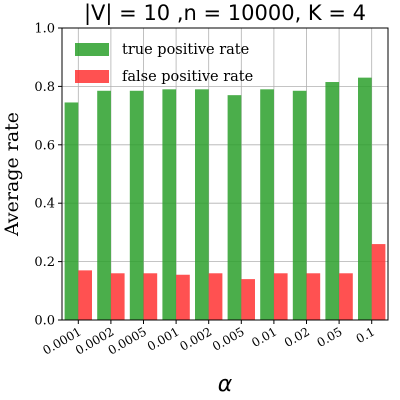 The height and width of the screenshot is (400, 400). What do you see at coordinates (228, 338) in the screenshot?
I see `x-tick-label: 0.005` at bounding box center [228, 338].